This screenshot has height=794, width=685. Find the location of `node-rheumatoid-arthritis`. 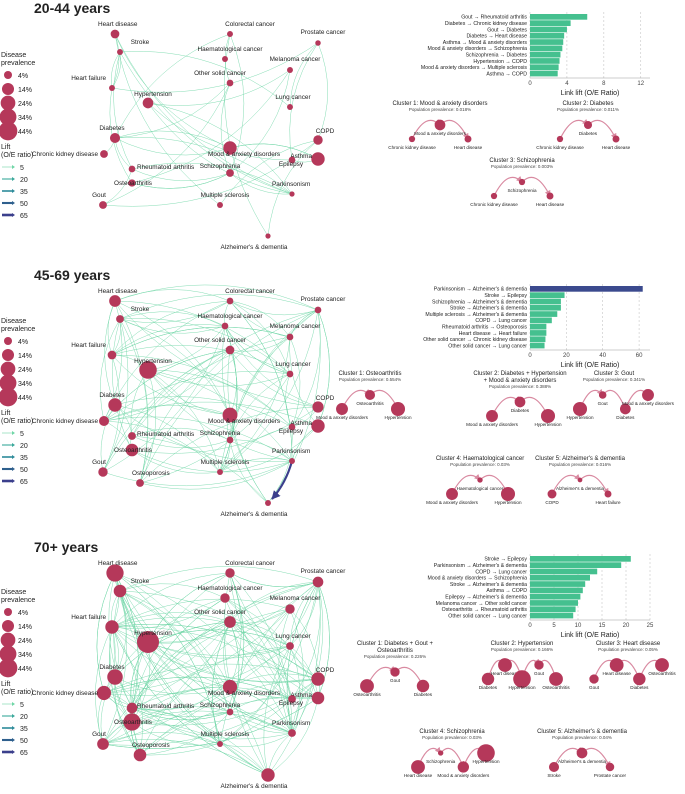

node-rheumatoid-arthritis is located at coordinates (132, 169).